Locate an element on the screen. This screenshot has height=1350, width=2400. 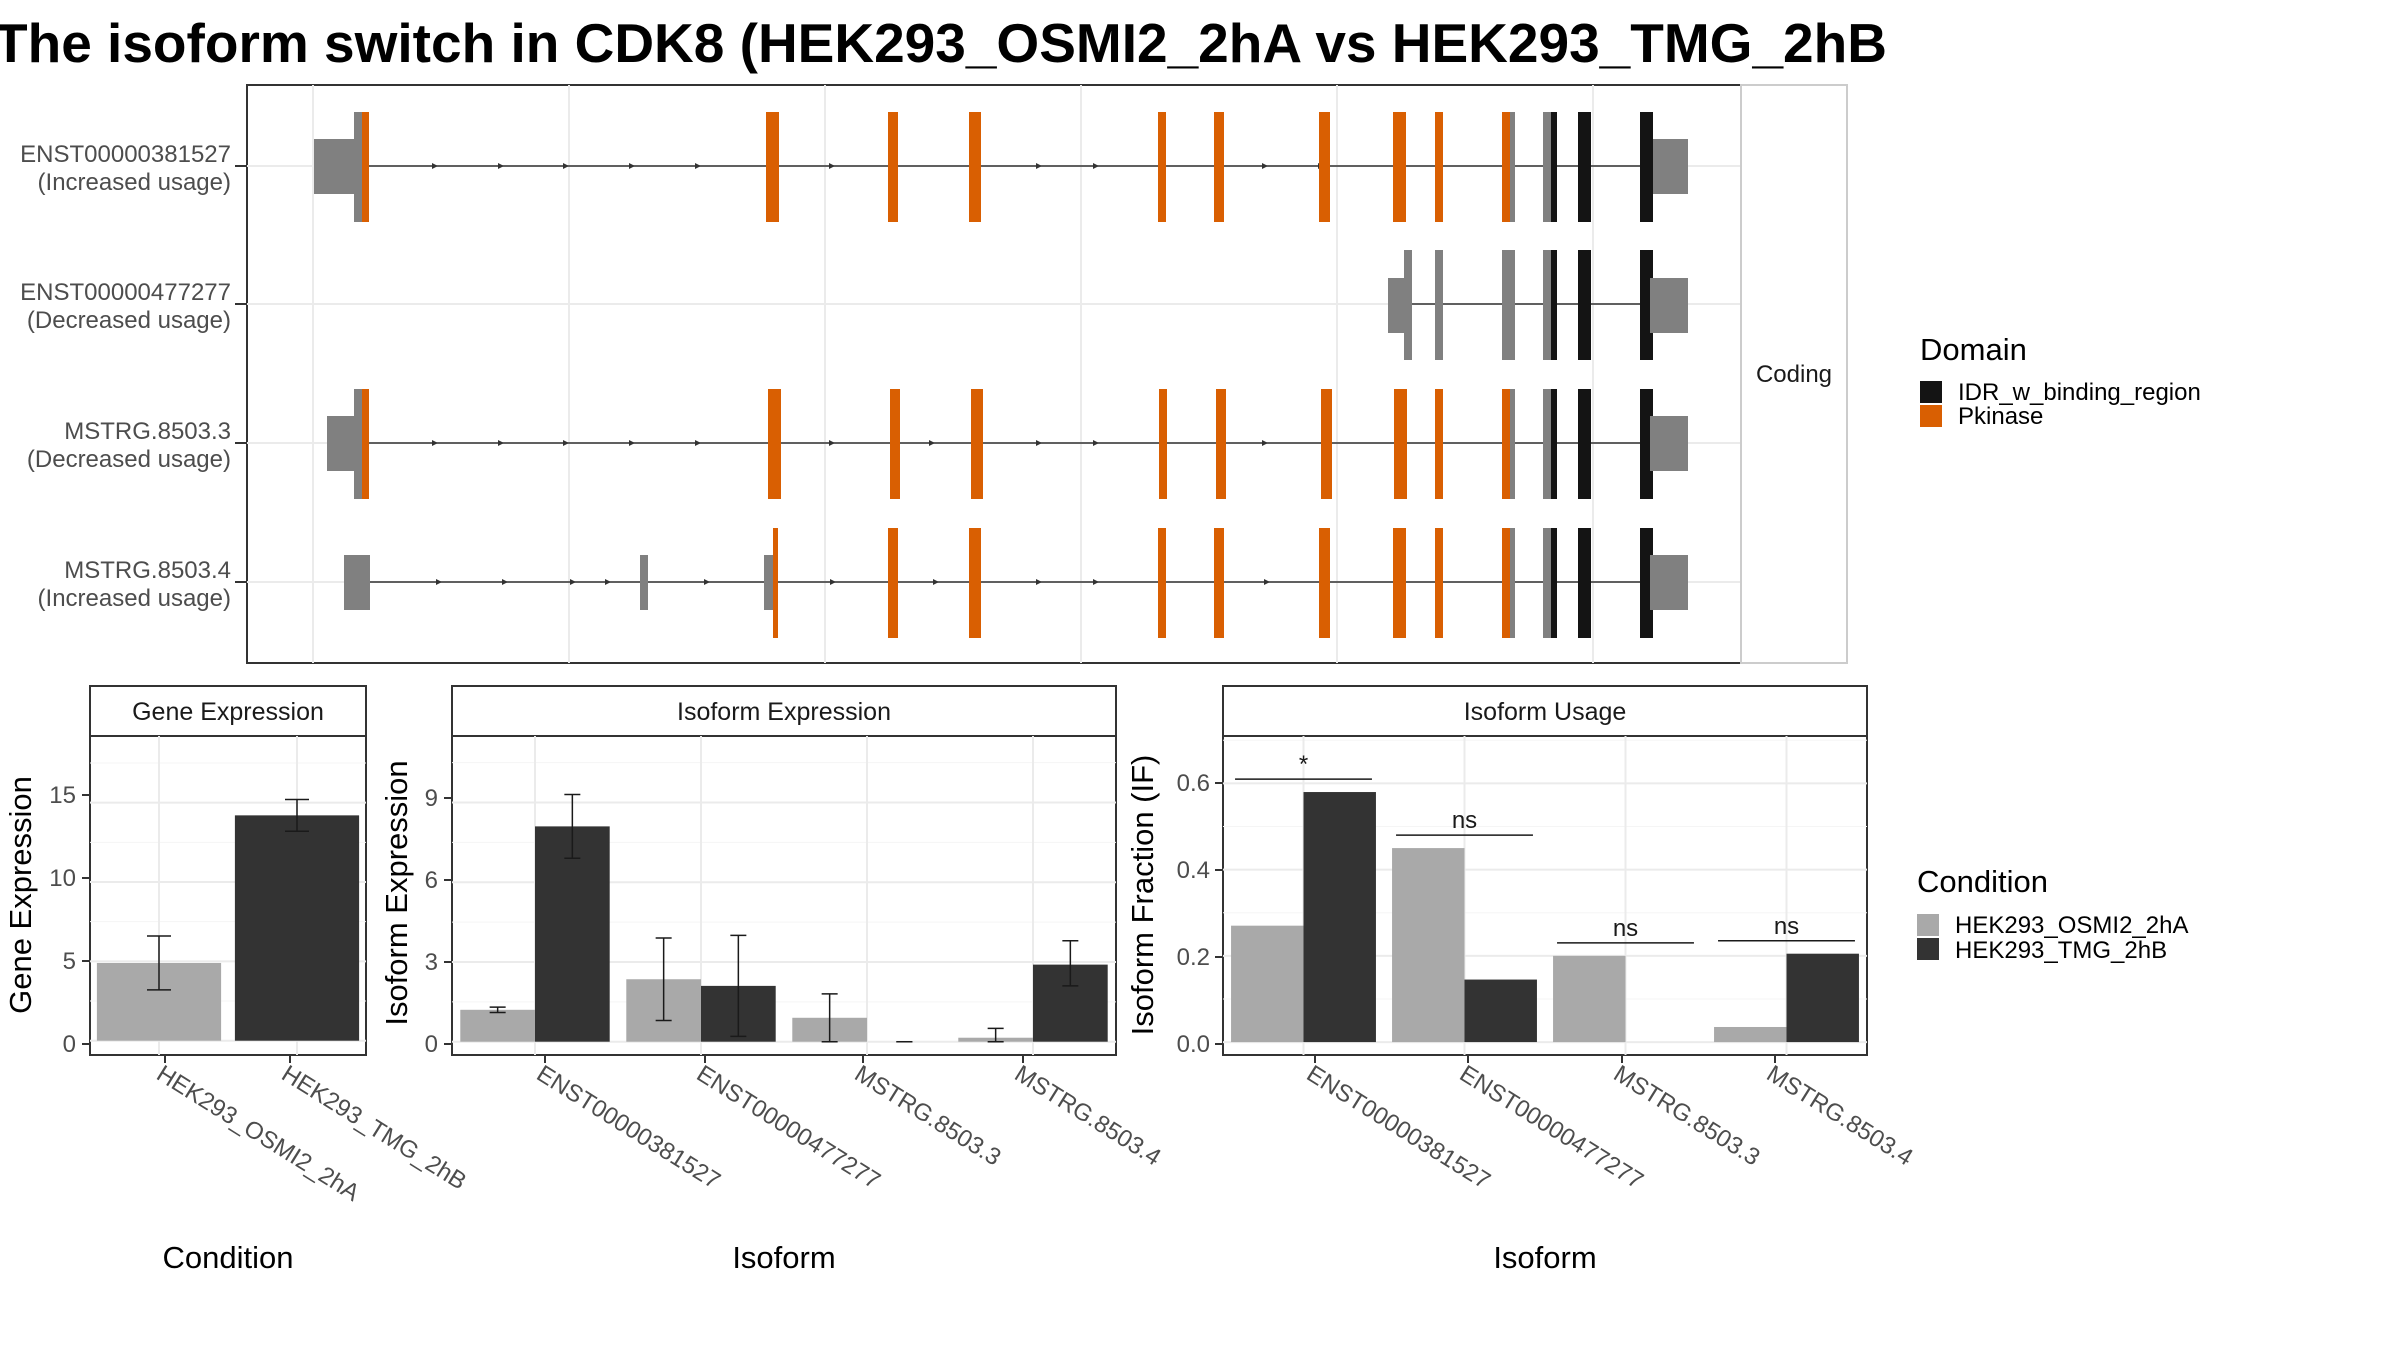
legend-label: HEK293_OSMI2_2hA is located at coordinates (2071, 925).